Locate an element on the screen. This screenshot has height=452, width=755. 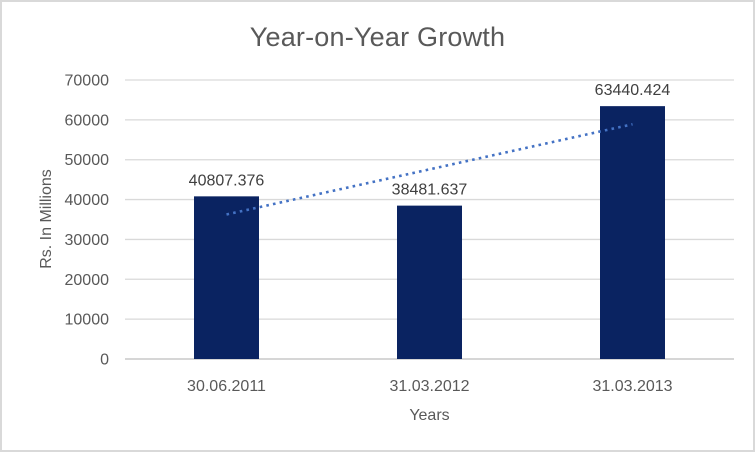
y-tick-label: 0 is located at coordinates (104, 360).